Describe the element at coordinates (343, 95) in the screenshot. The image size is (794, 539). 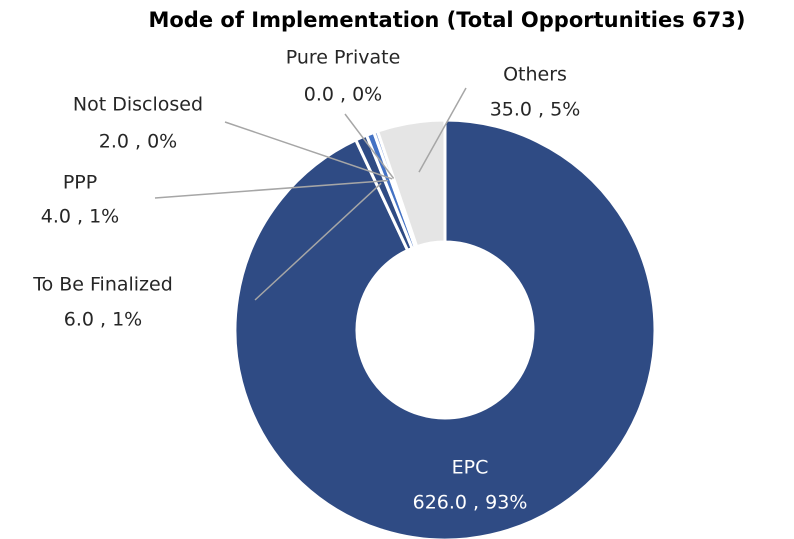
I see `data-label: 0.0 , 0%` at that location.